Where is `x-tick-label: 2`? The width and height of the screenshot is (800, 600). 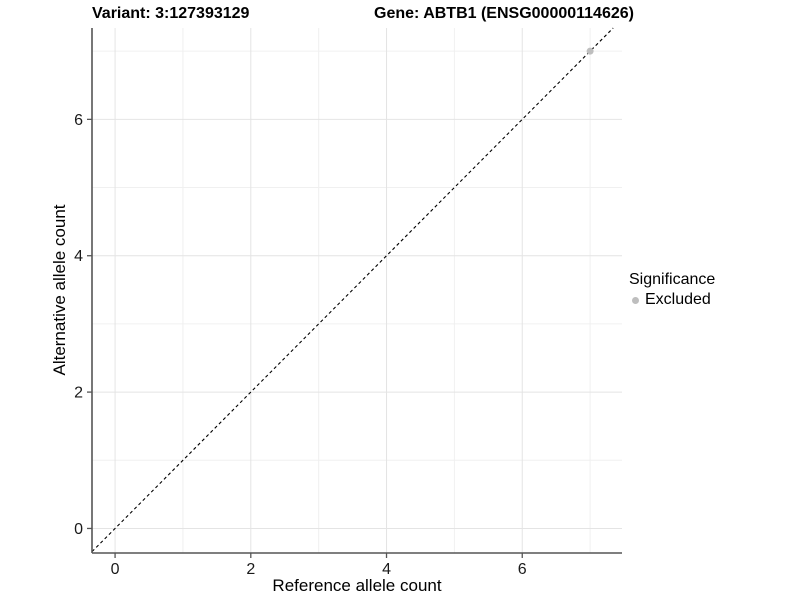 x-tick-label: 2 is located at coordinates (250, 569).